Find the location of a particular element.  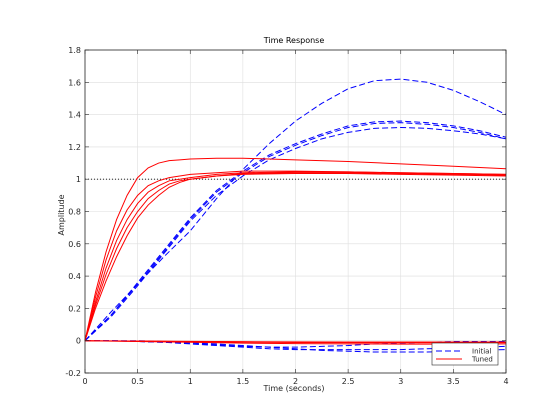

y-tick-label: 0 is located at coordinates (78, 341).